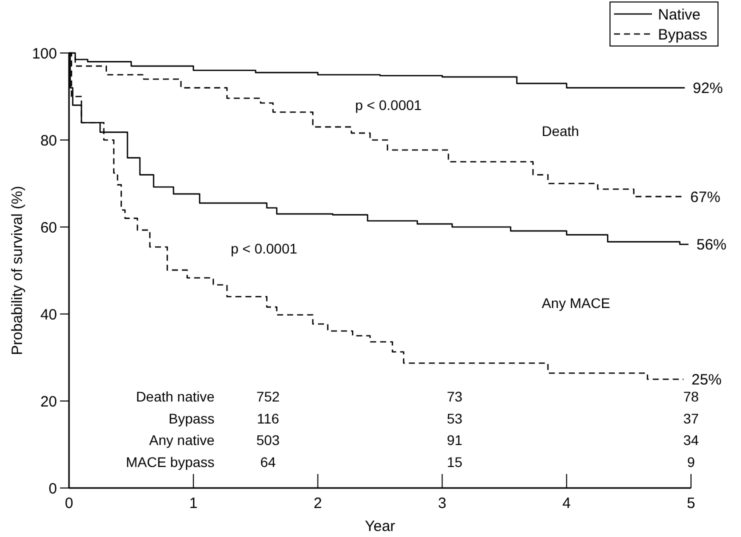 The image size is (741, 537). Describe the element at coordinates (691, 440) in the screenshot. I see `annotation: 34` at that location.